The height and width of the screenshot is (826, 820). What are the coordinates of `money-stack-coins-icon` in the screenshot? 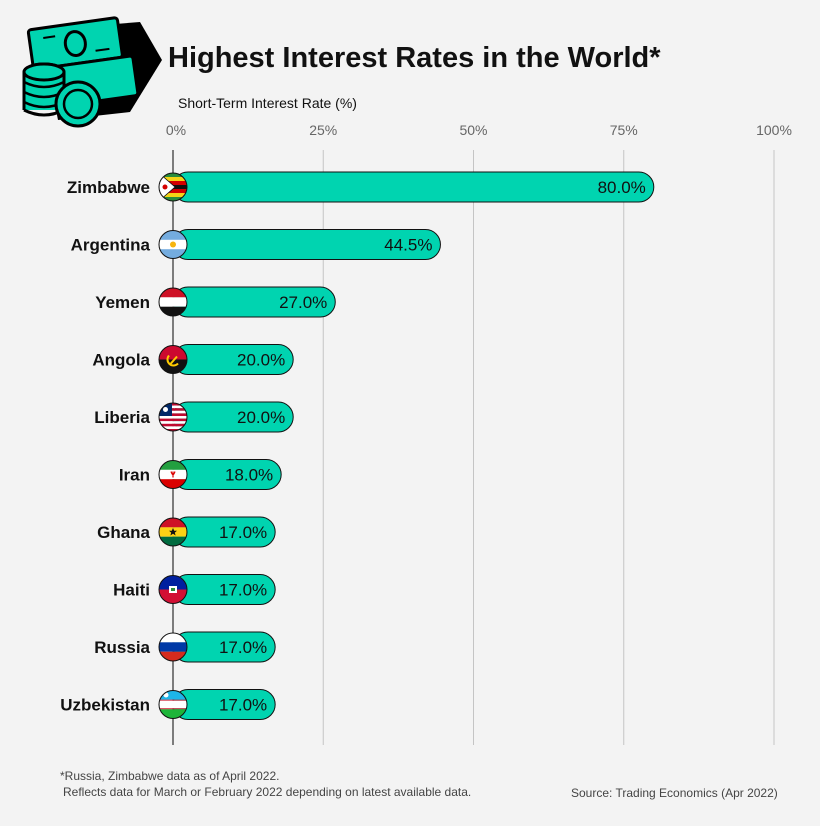 It's located at (92, 72).